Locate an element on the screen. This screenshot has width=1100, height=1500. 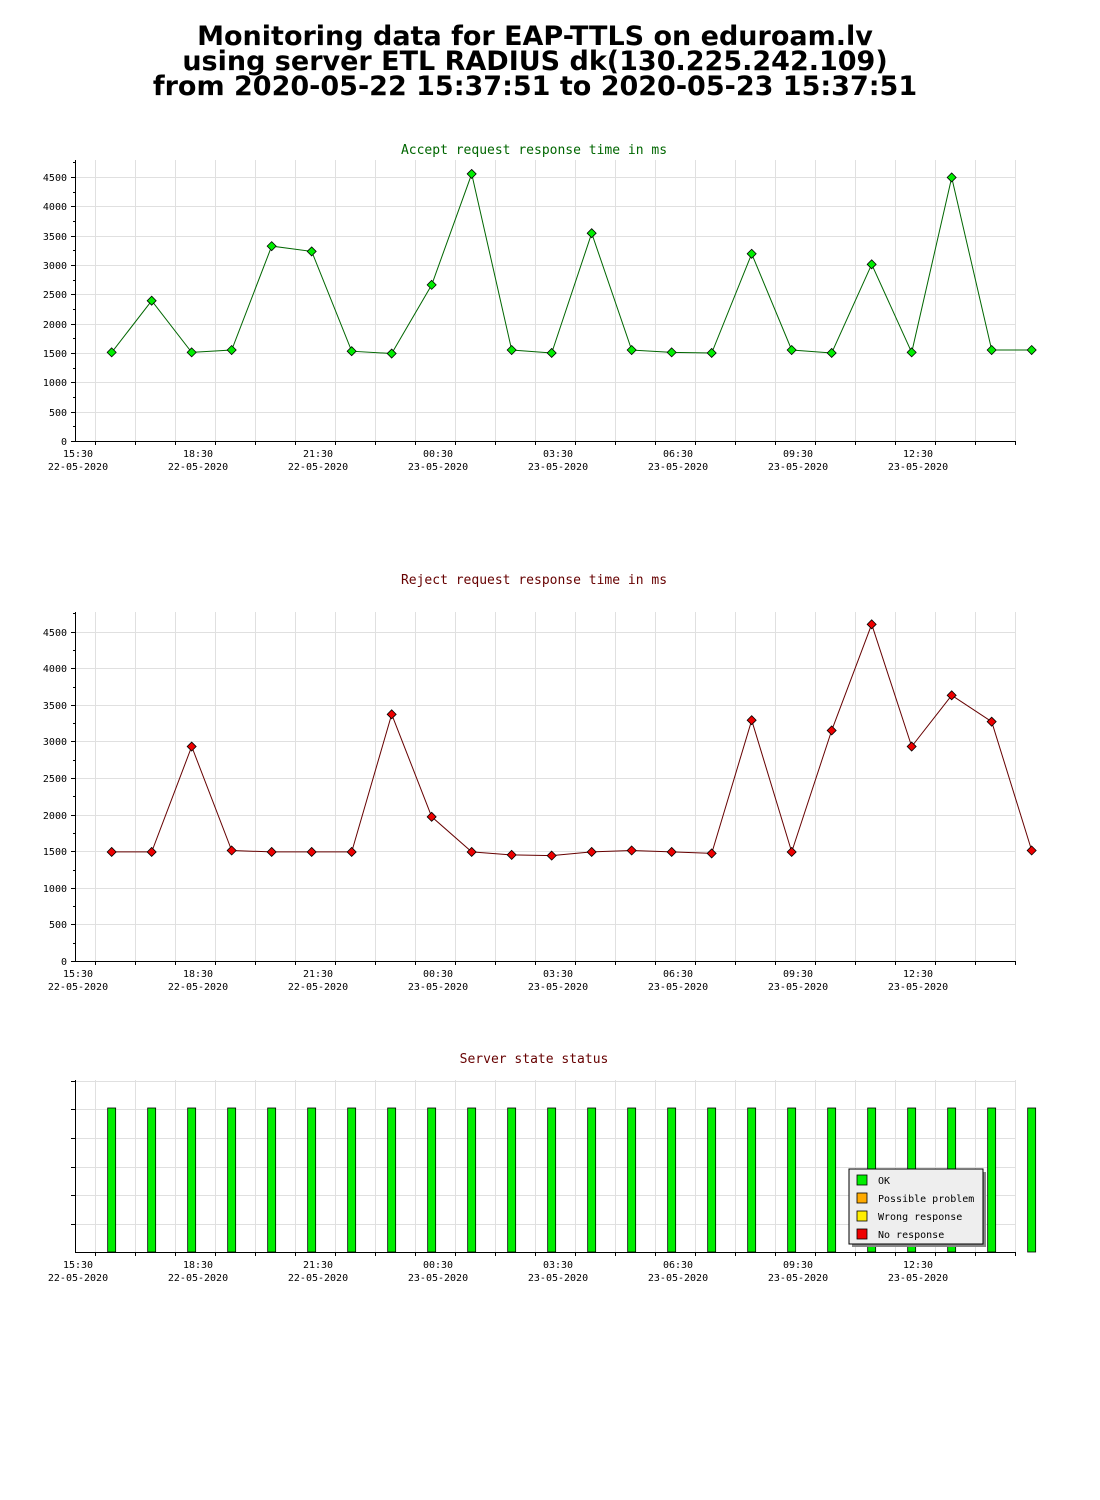
legend-label: No response is located at coordinates (911, 1235).